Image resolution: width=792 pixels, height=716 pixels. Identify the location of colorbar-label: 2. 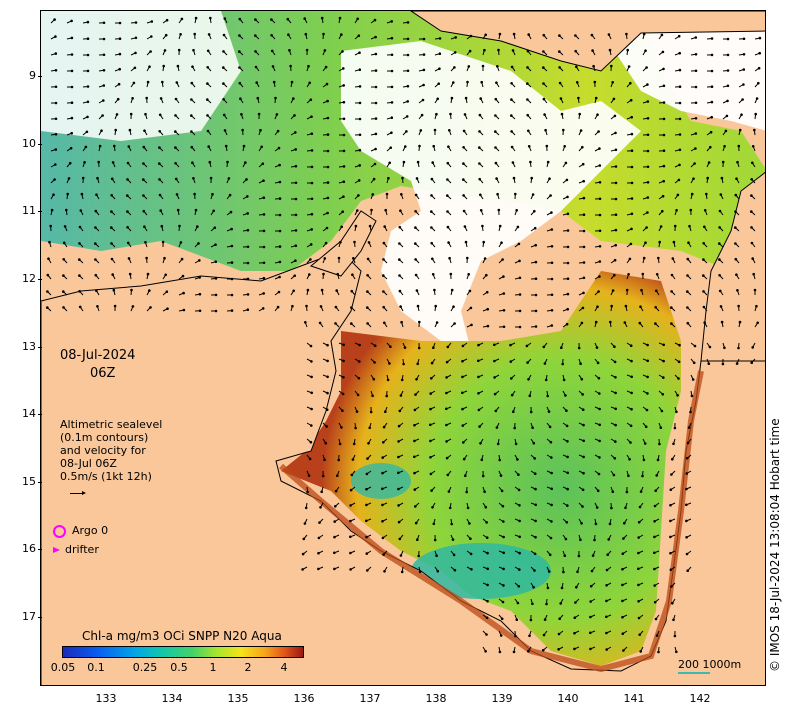
(248, 667).